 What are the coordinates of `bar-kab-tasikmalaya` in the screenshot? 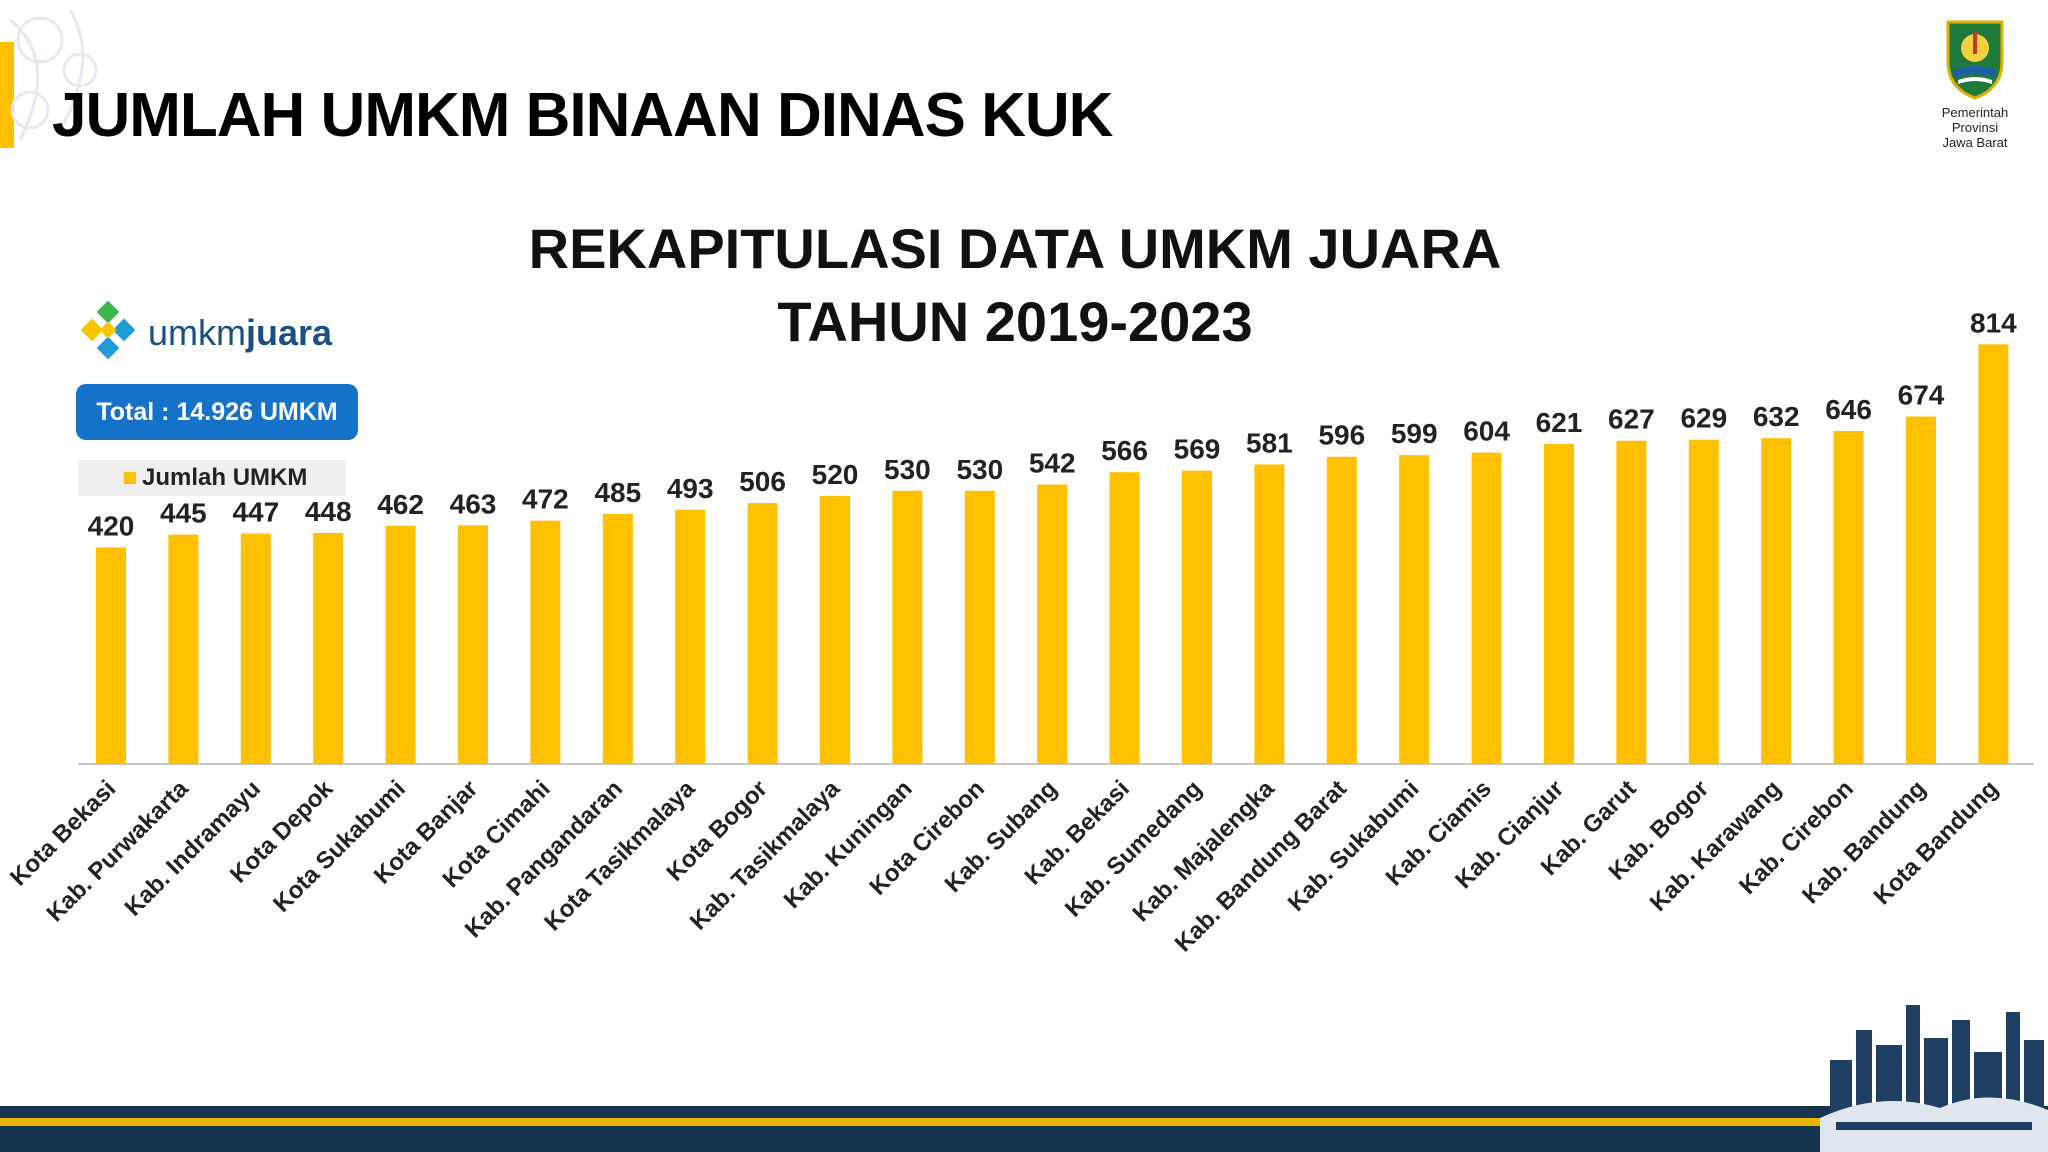 It's located at (835, 629).